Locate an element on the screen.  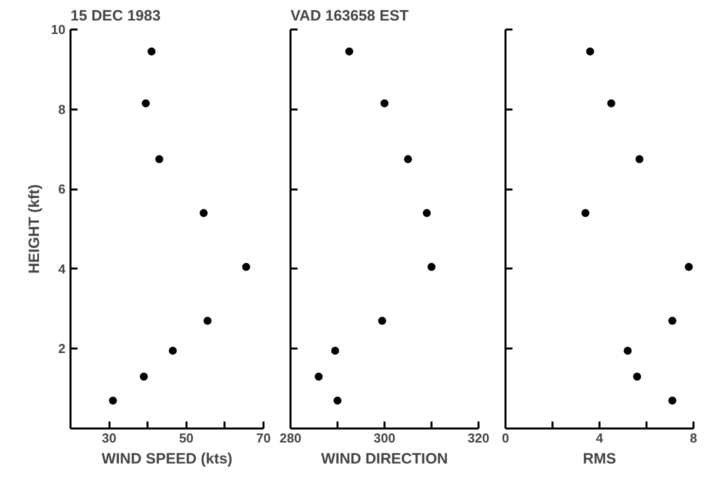
y-tick-label: 10 is located at coordinates (58, 29).